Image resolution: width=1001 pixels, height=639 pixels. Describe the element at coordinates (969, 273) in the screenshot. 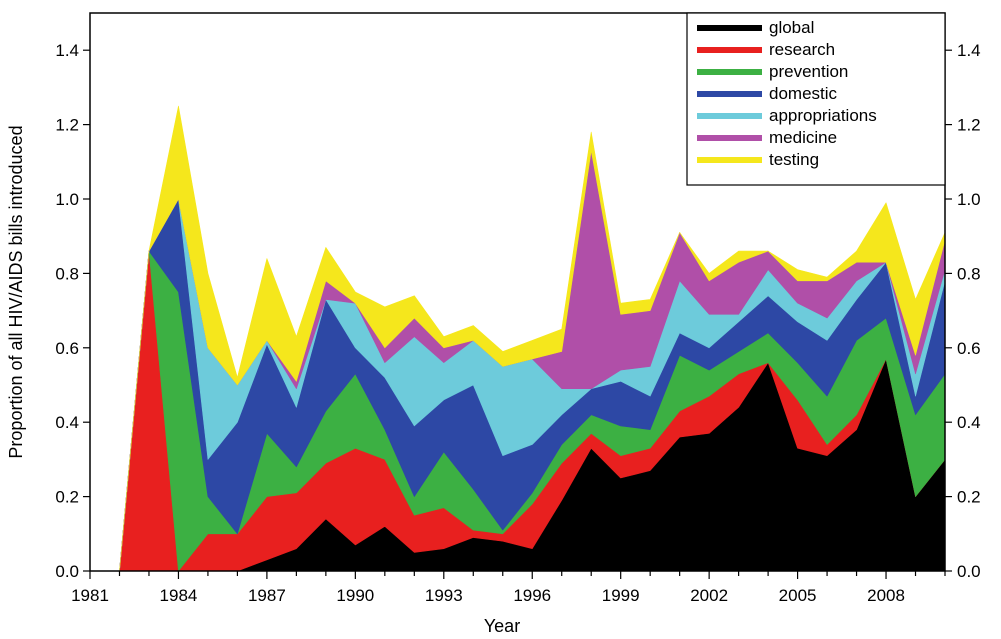

I see `y-tick-label-right: 0.8` at that location.